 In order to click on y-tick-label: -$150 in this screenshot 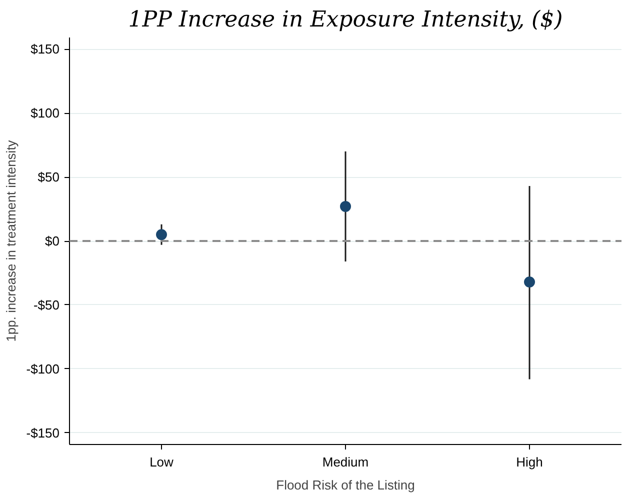, I will do `click(43, 432)`.